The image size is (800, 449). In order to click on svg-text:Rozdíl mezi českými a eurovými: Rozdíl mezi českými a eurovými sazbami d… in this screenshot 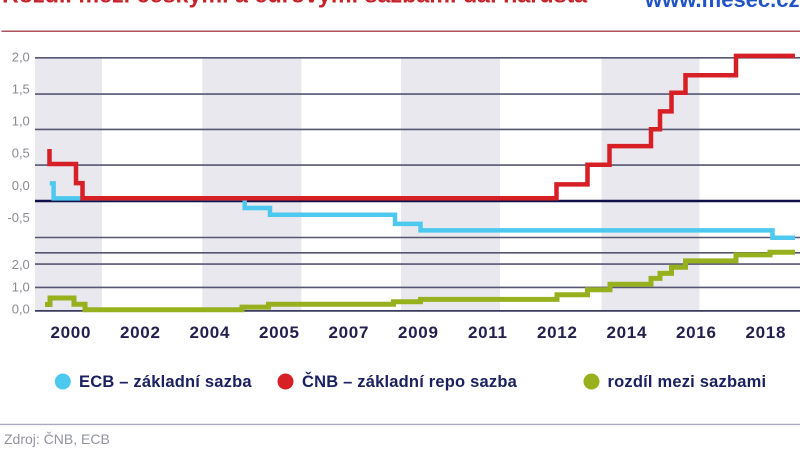, I will do `click(295, 4)`.